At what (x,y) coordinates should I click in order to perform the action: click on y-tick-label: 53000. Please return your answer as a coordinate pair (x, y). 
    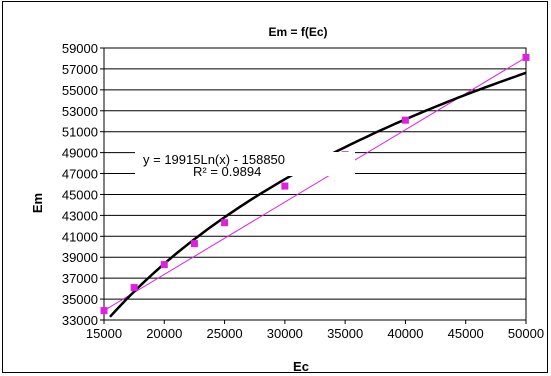
    Looking at the image, I should click on (80, 111).